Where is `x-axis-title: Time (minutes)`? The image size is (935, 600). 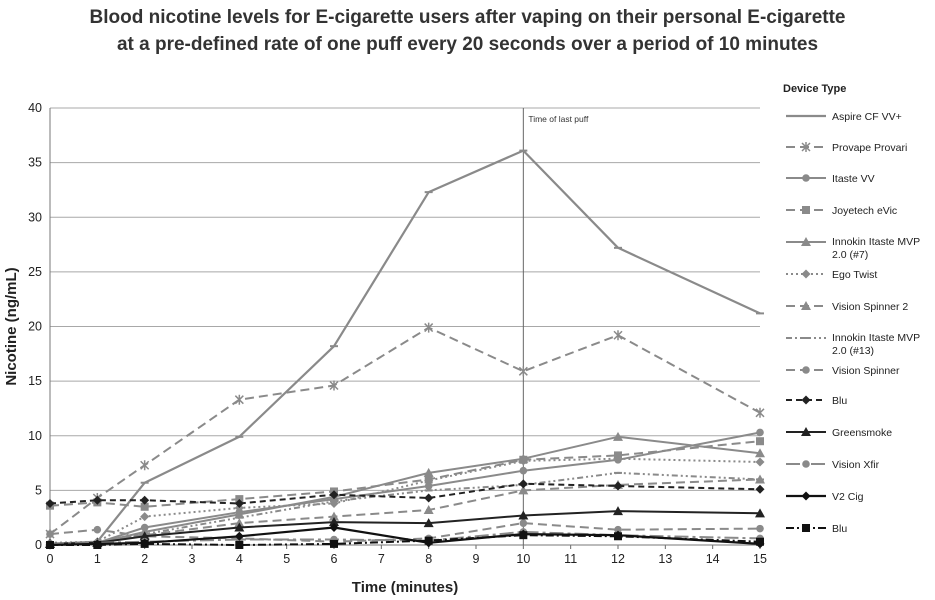
x-axis-title: Time (minutes) is located at coordinates (405, 587).